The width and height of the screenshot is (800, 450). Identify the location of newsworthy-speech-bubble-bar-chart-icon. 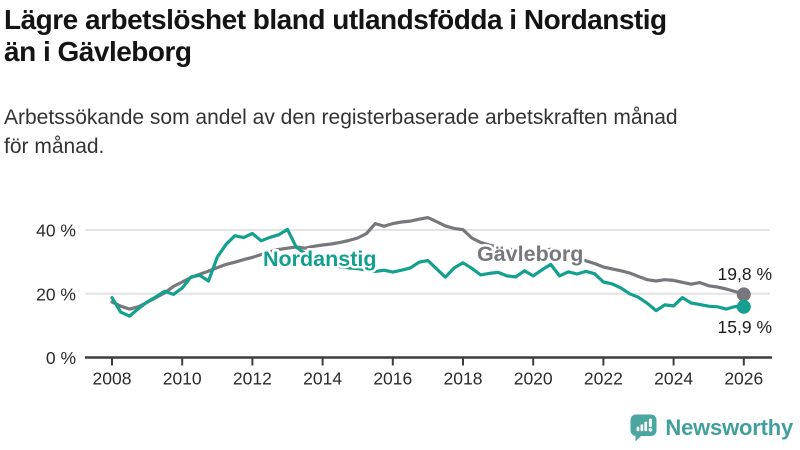
(643, 428).